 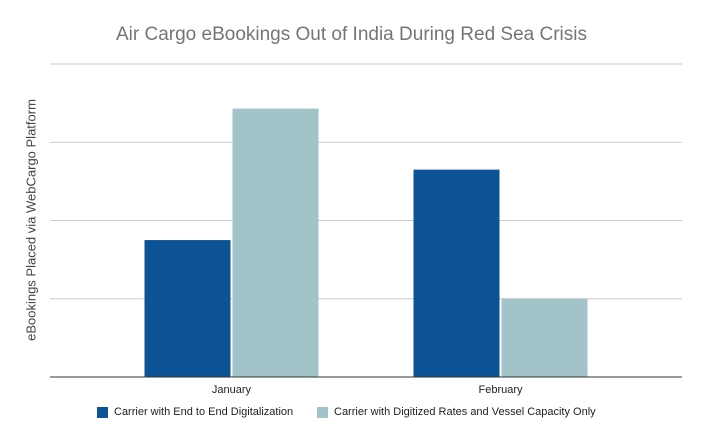 I want to click on x-tick-label: January, so click(x=232, y=390).